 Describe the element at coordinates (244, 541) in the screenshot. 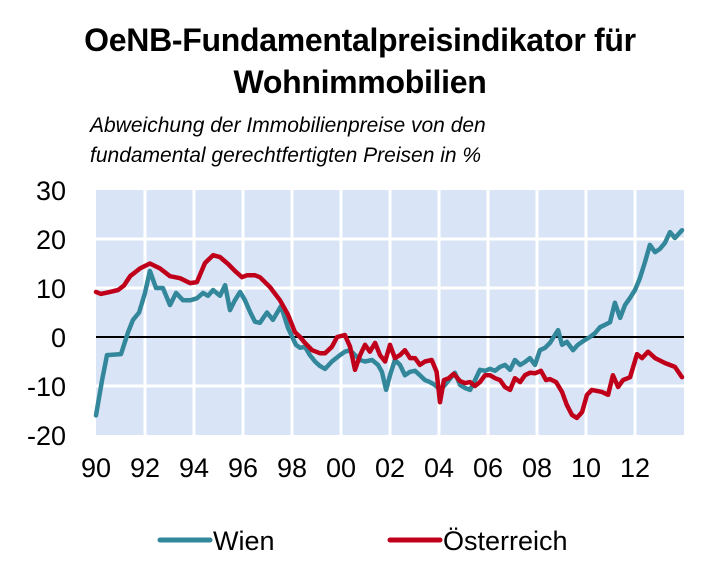

I see `legend-label: Wien` at that location.